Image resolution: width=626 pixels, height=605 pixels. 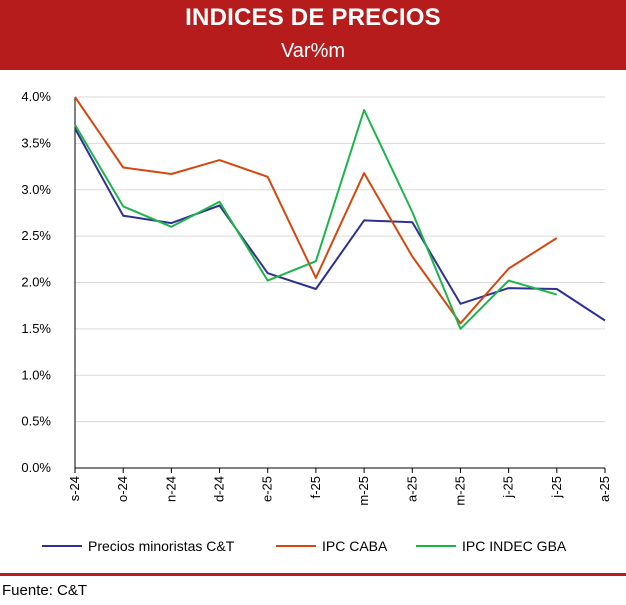 I want to click on y-tick-label: 3.0%, so click(x=36, y=189).